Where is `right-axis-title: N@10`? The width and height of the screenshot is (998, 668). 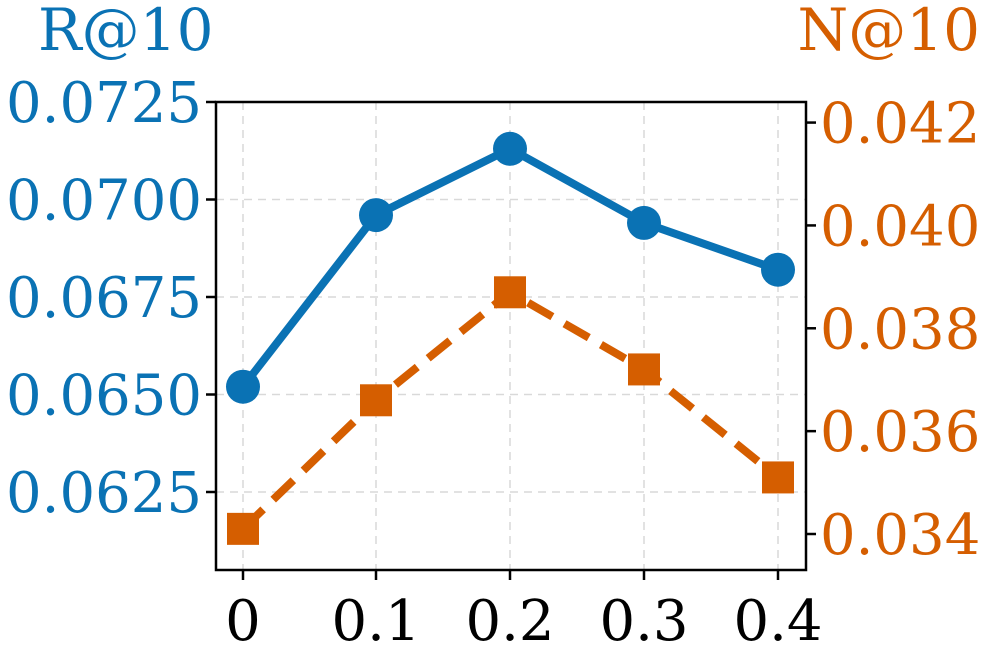
right-axis-title: N@10 is located at coordinates (888, 32).